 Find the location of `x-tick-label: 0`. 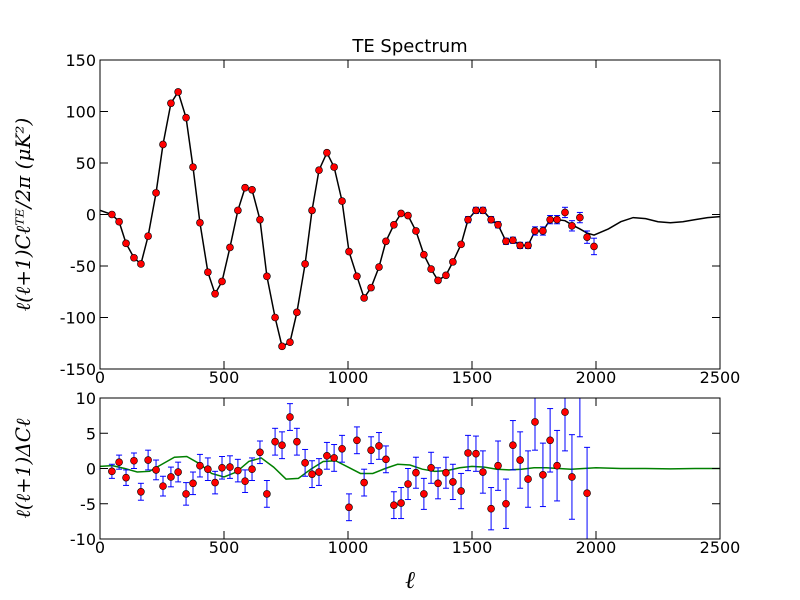

x-tick-label: 0 is located at coordinates (100, 377).